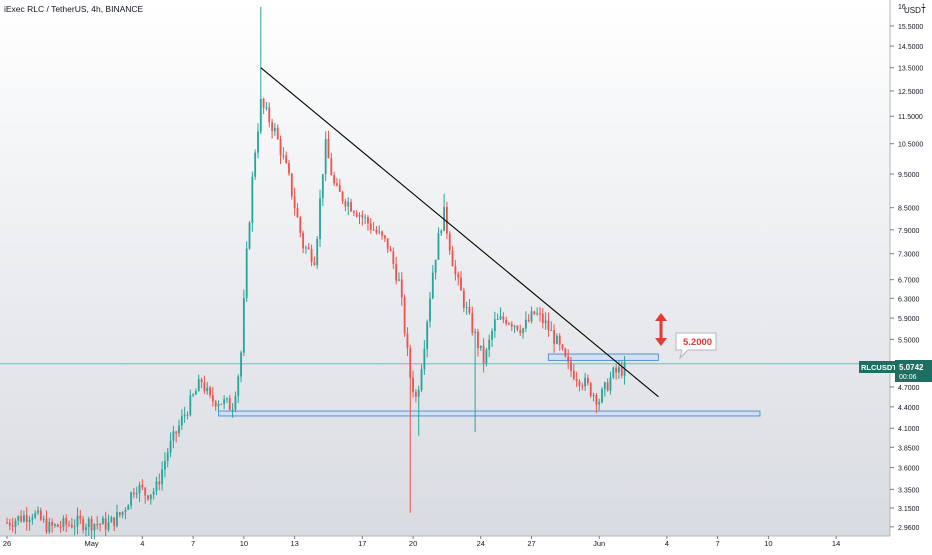 Image resolution: width=932 pixels, height=555 pixels. What do you see at coordinates (599, 543) in the screenshot?
I see `x-tick-label-10: Jun` at bounding box center [599, 543].